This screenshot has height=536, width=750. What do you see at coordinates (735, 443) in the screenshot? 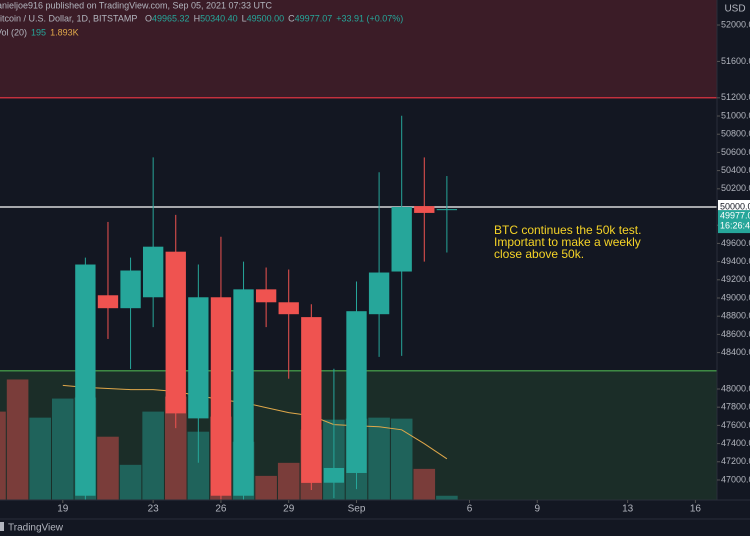
I see `y-tick-label: 47400.00` at bounding box center [735, 443].